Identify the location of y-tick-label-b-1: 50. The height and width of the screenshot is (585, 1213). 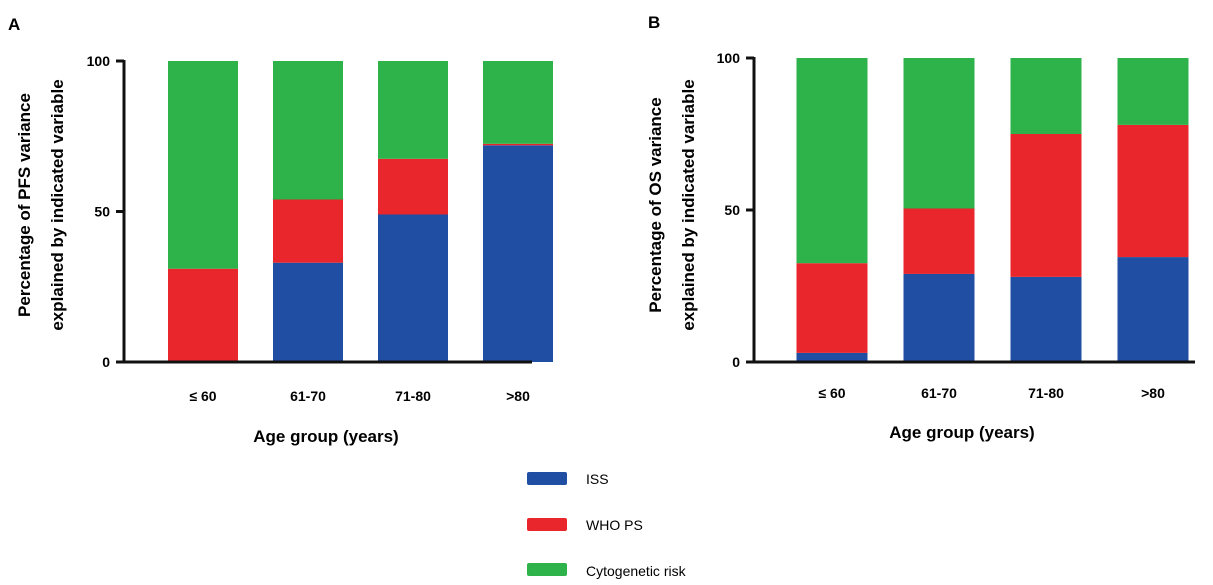
(732, 210).